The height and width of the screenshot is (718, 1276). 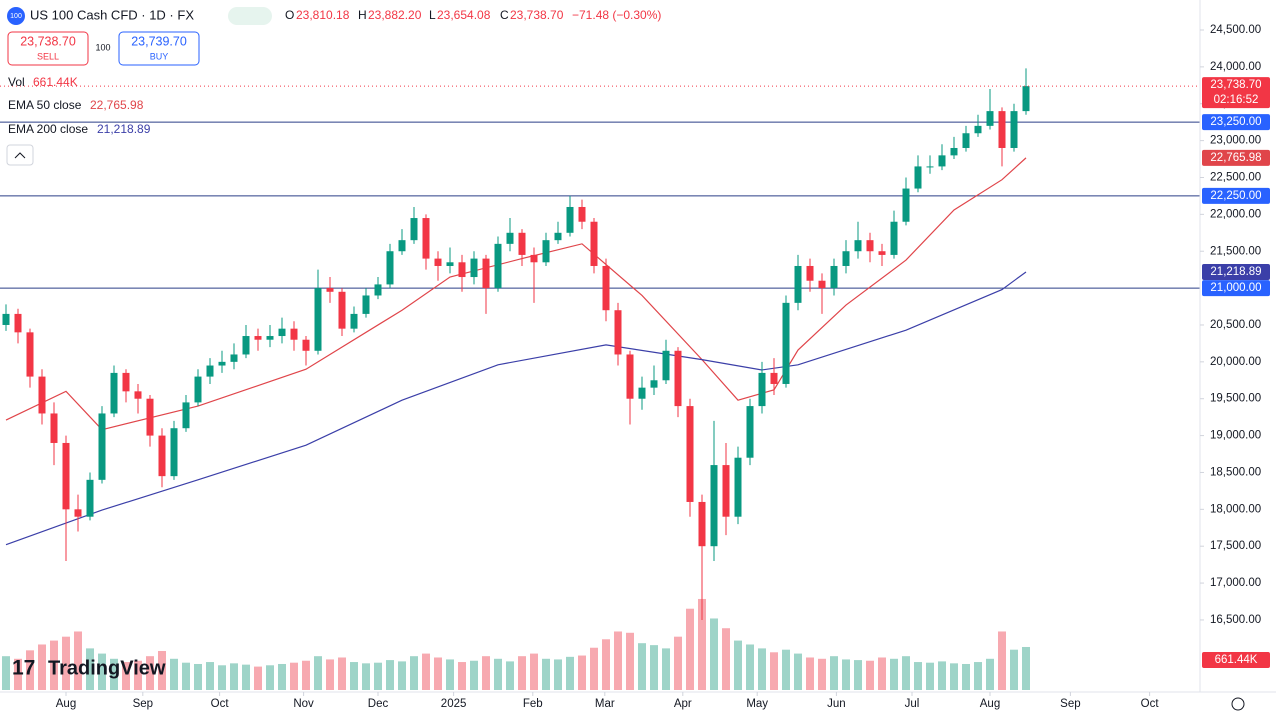 I want to click on settings-icon, so click(x=1238, y=704).